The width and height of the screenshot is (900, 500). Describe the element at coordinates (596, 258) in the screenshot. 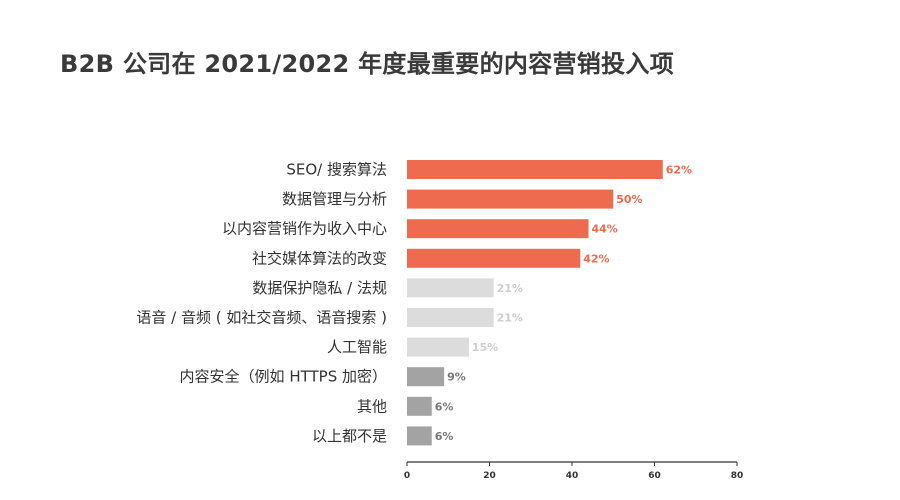

I see `value-label: 42%` at that location.